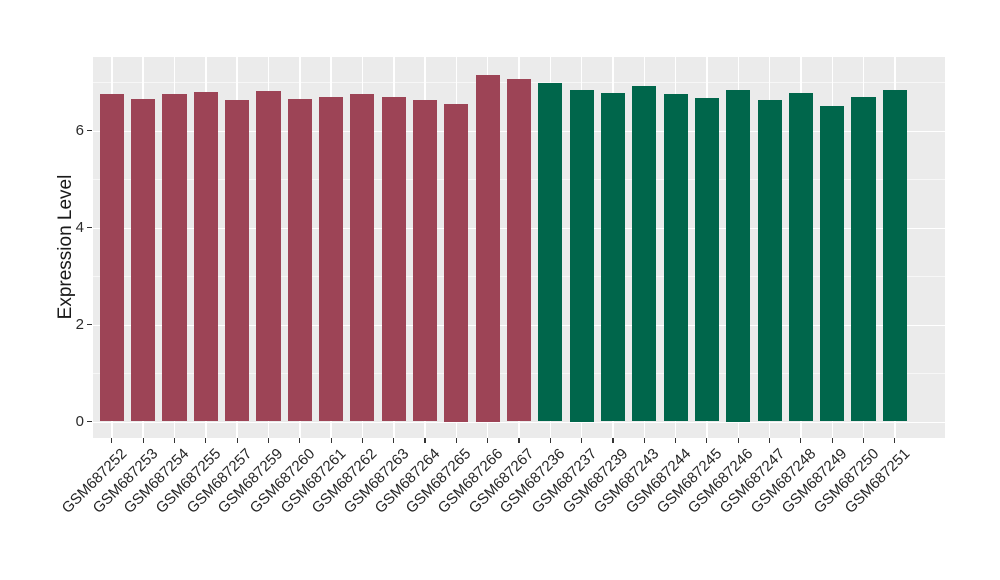  I want to click on y-tick-label: 0, so click(79, 421).